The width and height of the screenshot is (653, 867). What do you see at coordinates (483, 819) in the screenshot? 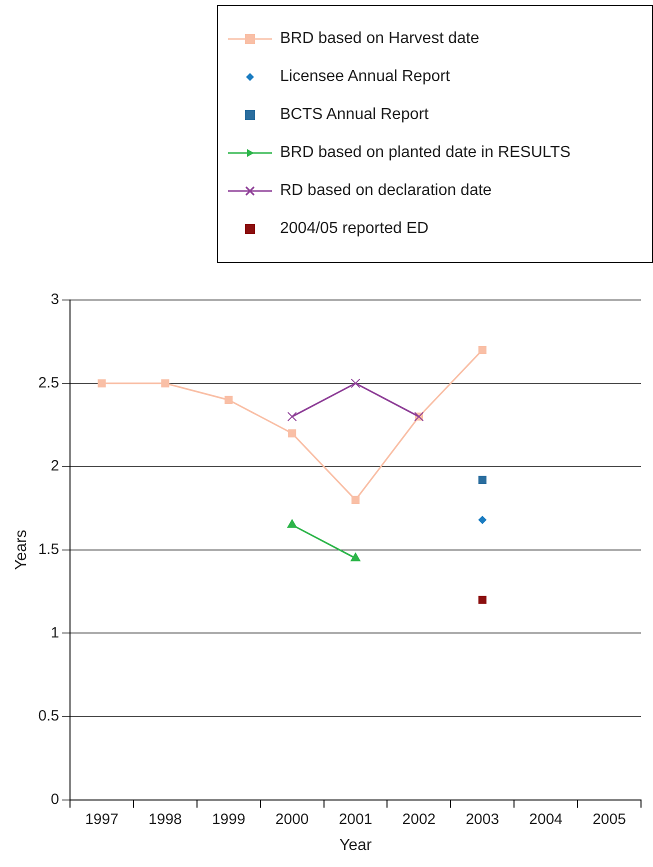
I see `x-tick-label: 2003` at bounding box center [483, 819].